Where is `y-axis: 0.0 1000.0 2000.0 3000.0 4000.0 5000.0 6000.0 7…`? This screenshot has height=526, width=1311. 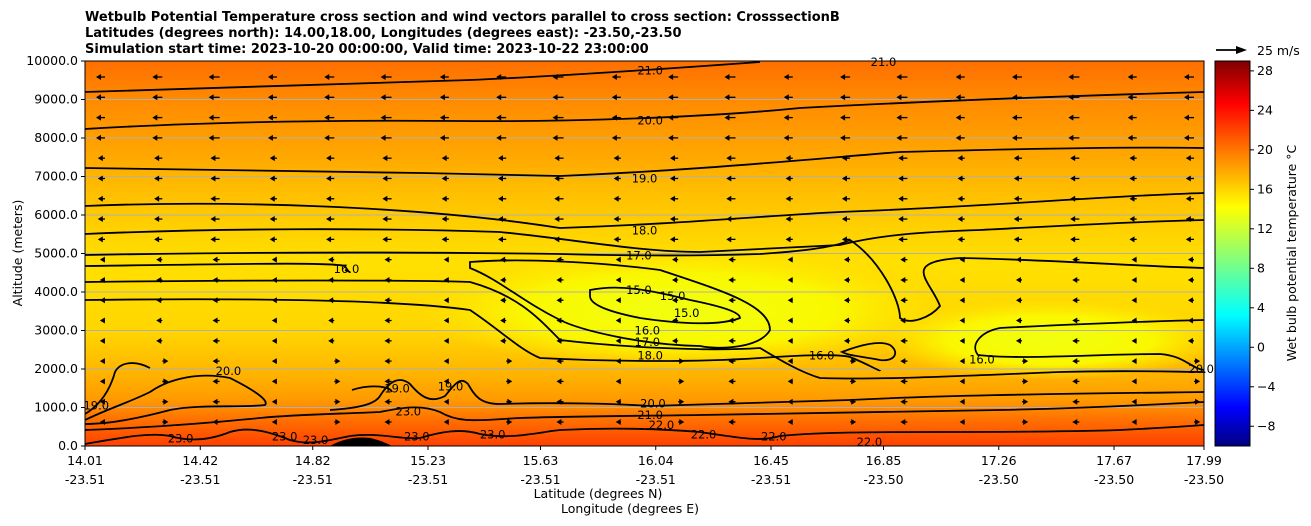 y-axis: 0.0 1000.0 2000.0 3000.0 4000.0 5000.0 6000.0 7… is located at coordinates (55, 253).